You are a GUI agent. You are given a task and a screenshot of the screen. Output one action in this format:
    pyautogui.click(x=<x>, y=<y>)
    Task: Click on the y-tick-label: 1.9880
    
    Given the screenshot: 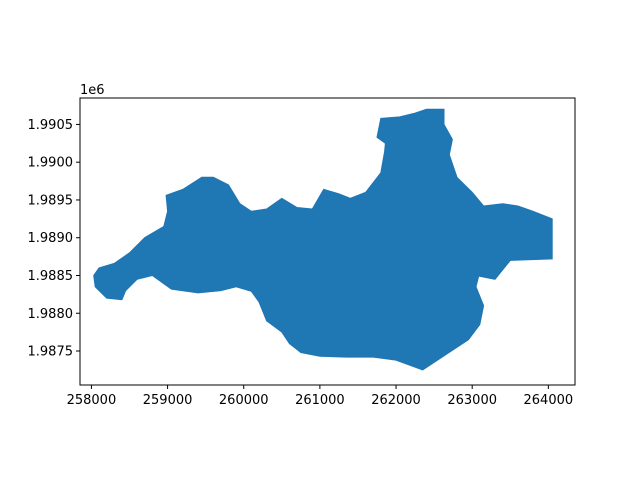 What is the action you would take?
    pyautogui.click(x=51, y=314)
    